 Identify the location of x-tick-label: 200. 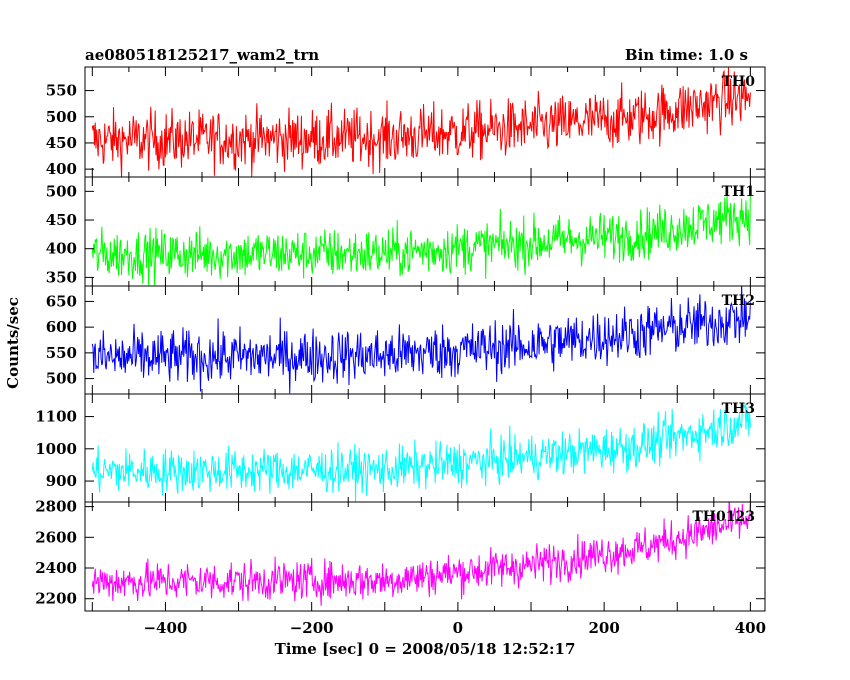
(603, 628).